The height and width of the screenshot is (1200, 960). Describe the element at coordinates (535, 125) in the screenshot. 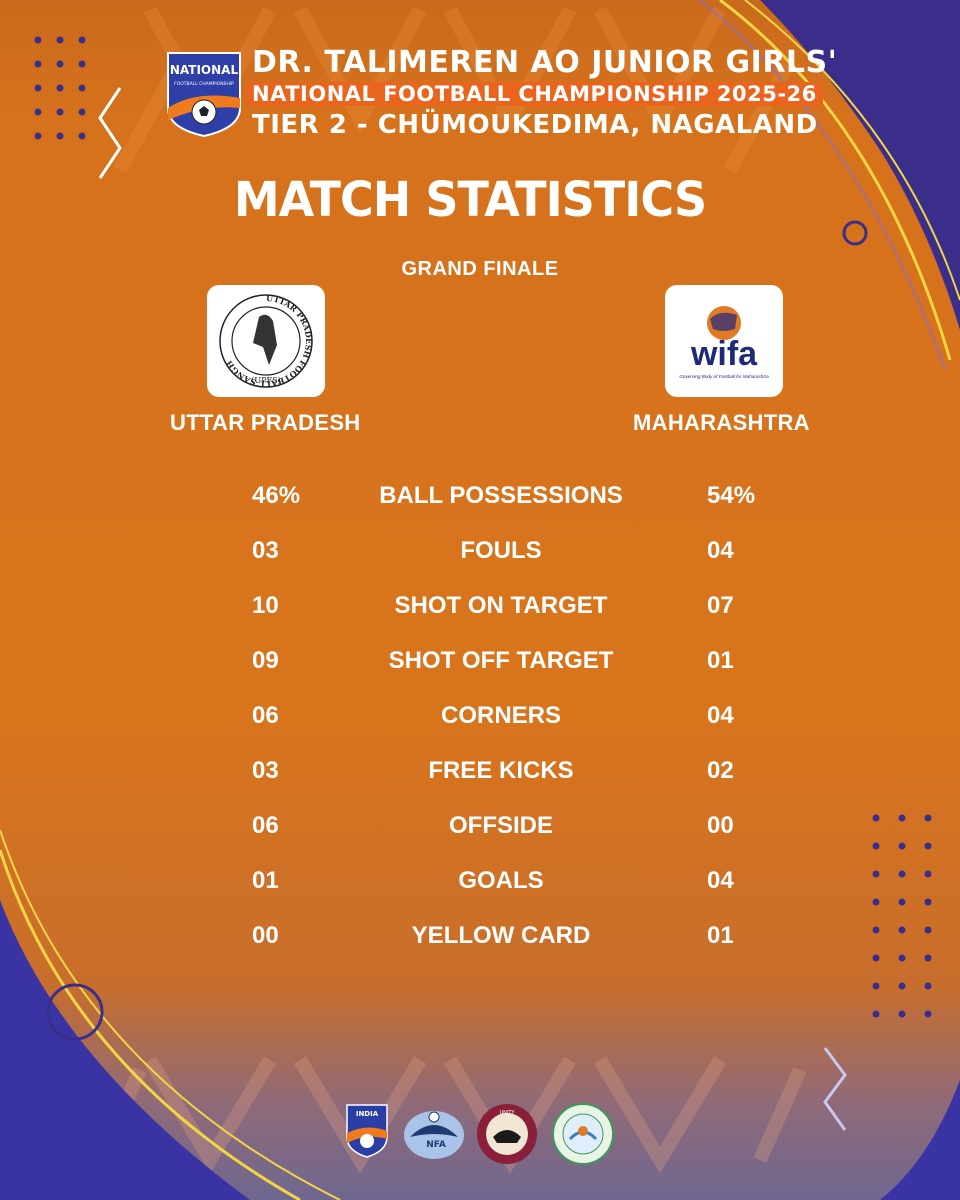

I see `header-line-3: TIER 2 - CHÜMOUKEDIMA, NAGALAND` at that location.